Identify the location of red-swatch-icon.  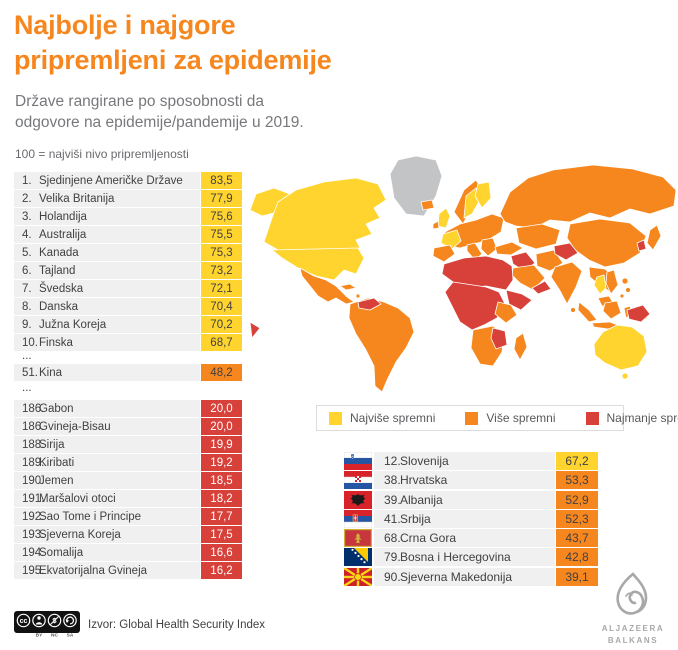
(592, 418).